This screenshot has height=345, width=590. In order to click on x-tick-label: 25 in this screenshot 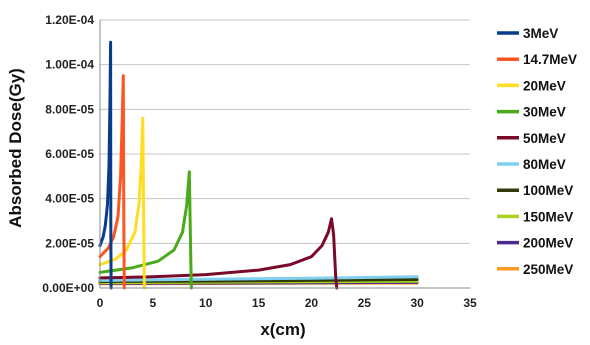, I will do `click(365, 303)`.